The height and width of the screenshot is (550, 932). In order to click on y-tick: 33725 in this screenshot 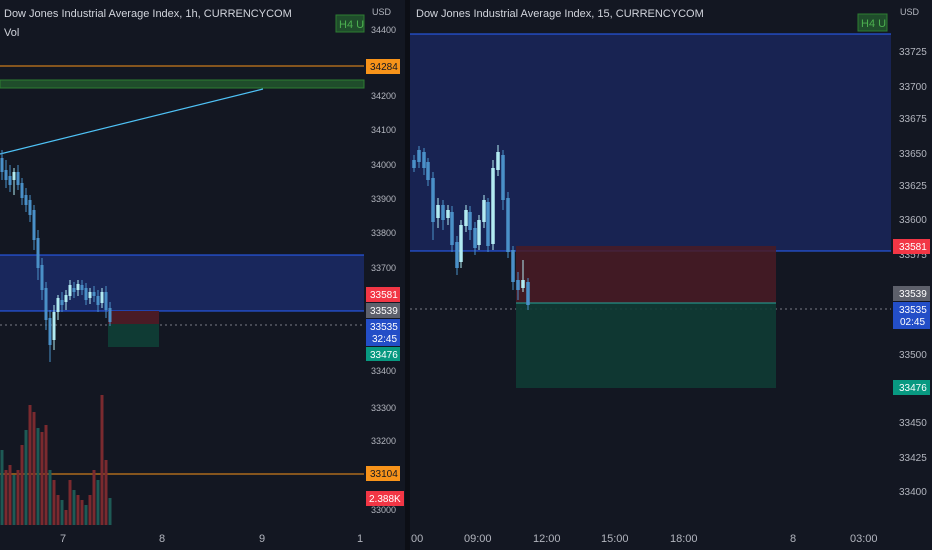, I will do `click(913, 52)`.